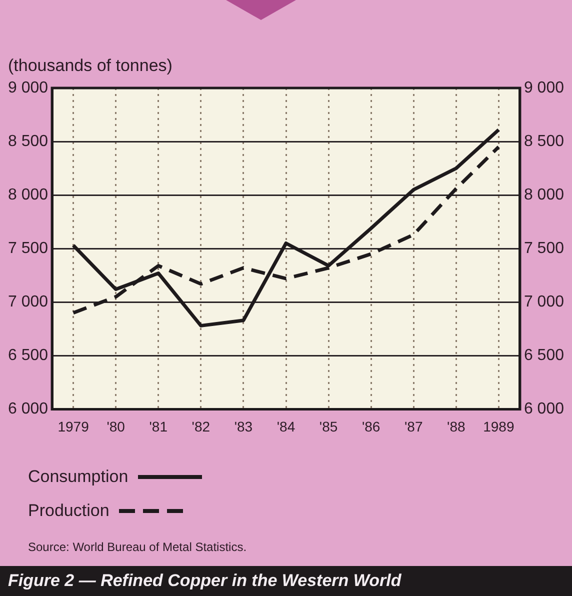 This screenshot has height=596, width=572. What do you see at coordinates (28, 302) in the screenshot?
I see `y-tick-label: 7 000` at bounding box center [28, 302].